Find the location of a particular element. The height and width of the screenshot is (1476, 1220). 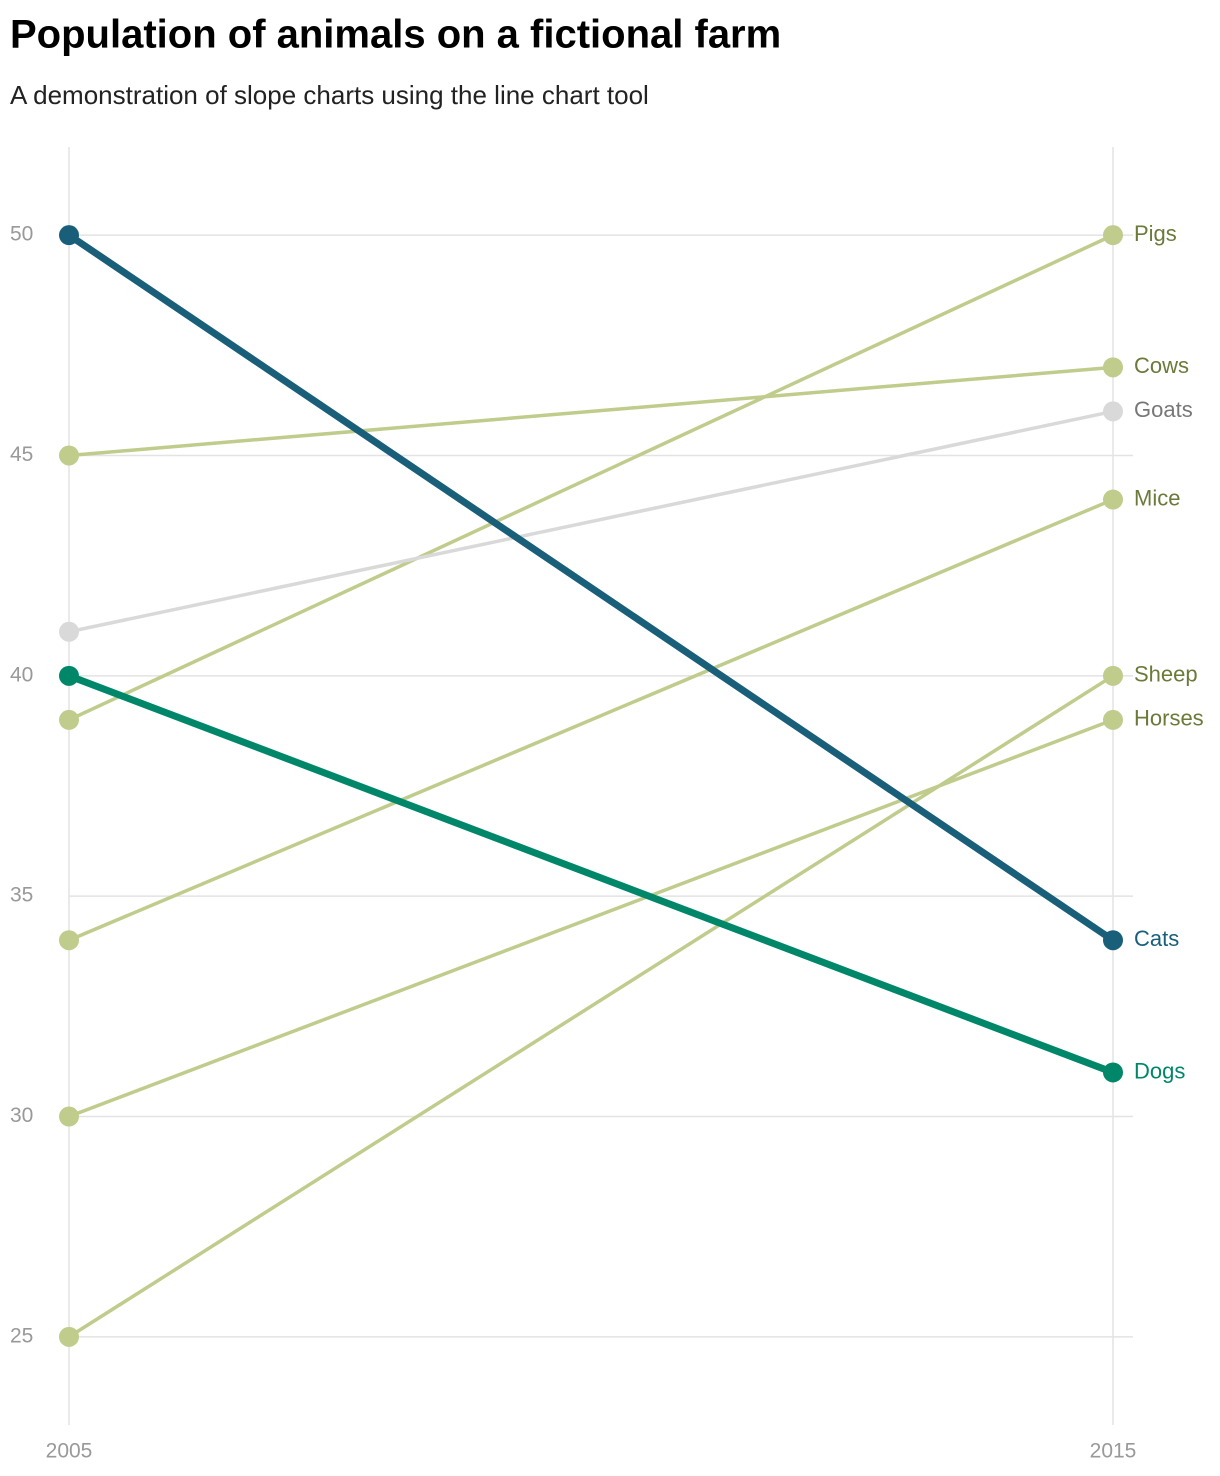

series-label: Pigs is located at coordinates (1155, 233).